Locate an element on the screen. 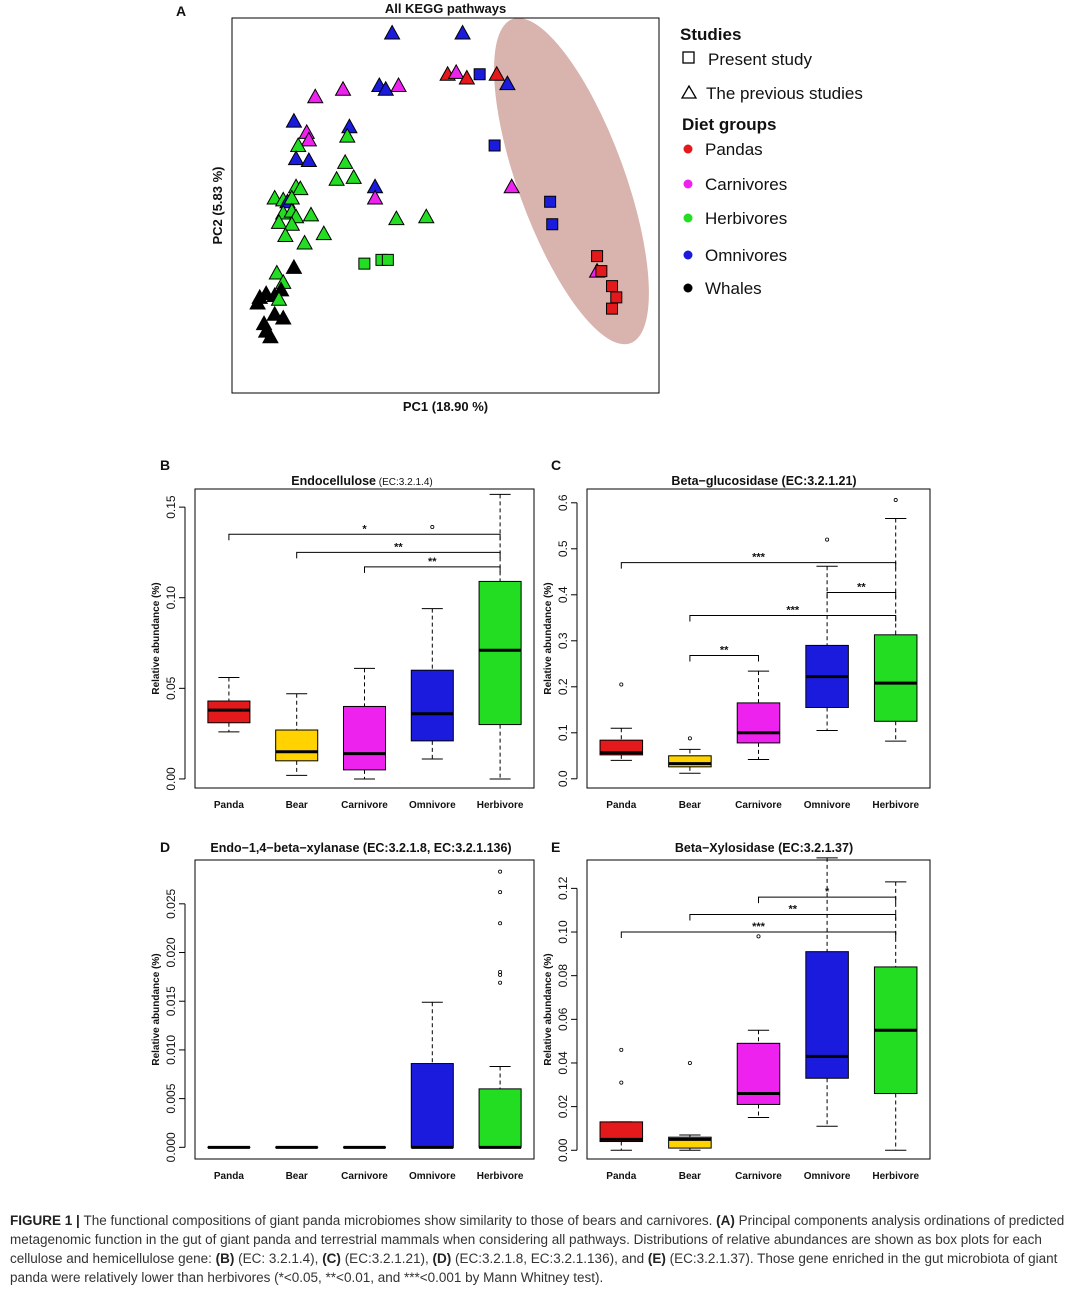  y-tick-label: 0.10 is located at coordinates (563, 932).